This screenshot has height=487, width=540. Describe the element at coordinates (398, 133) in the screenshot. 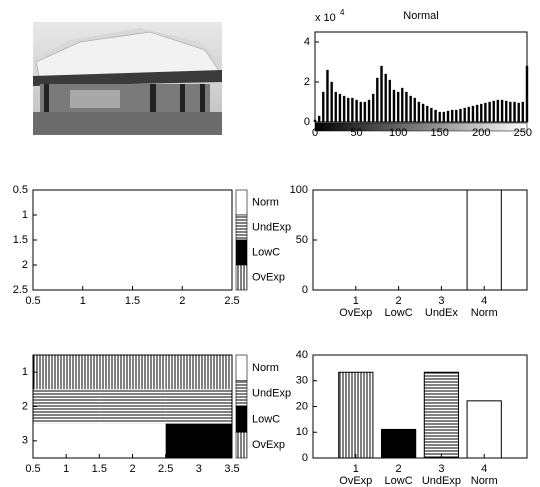

I see `x-tick-label: 100` at that location.